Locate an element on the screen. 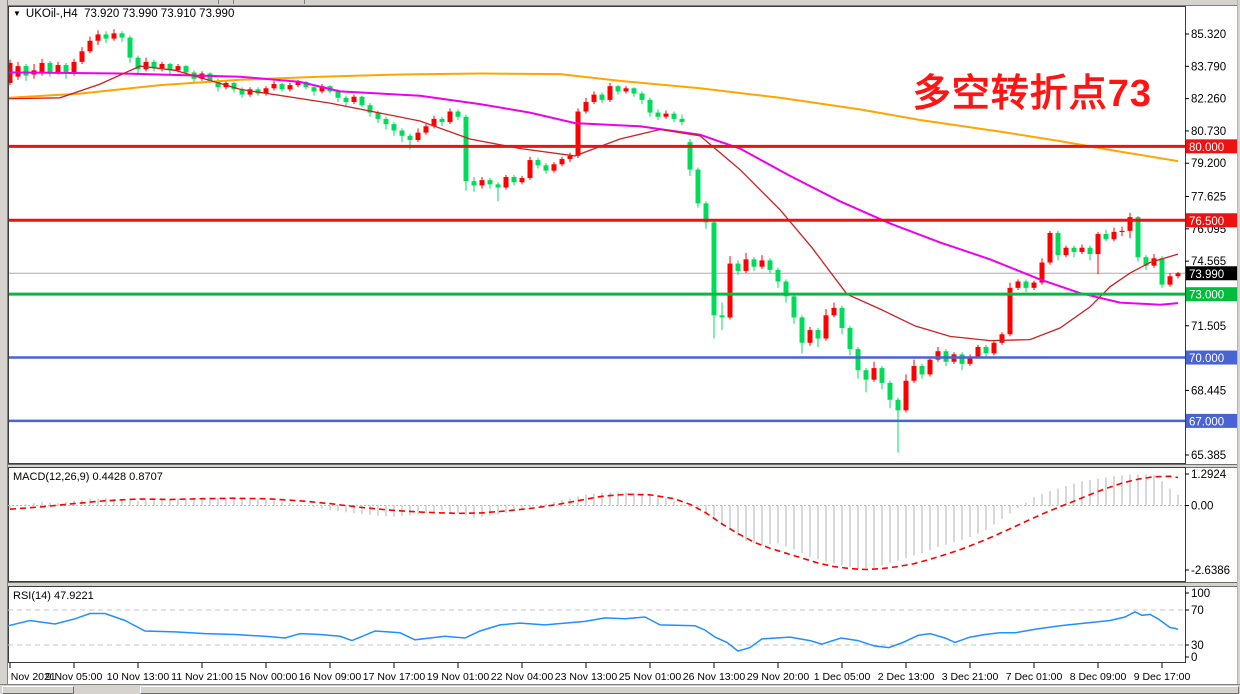 The height and width of the screenshot is (694, 1240). window-top-frame is located at coordinates (620, 3).